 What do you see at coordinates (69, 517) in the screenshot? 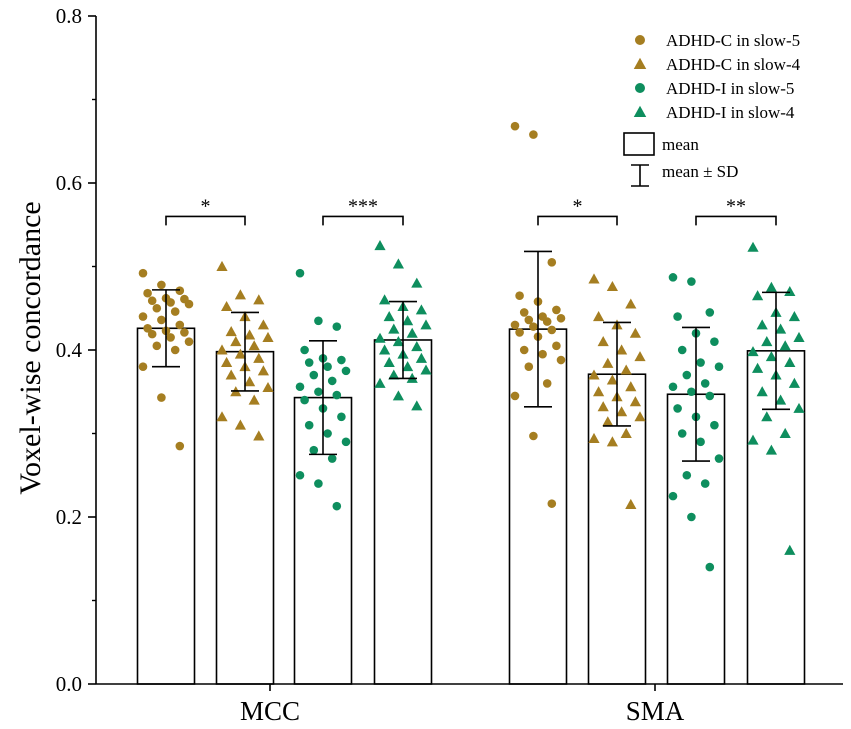
I see `y-tick-label: 0.2` at bounding box center [69, 517].